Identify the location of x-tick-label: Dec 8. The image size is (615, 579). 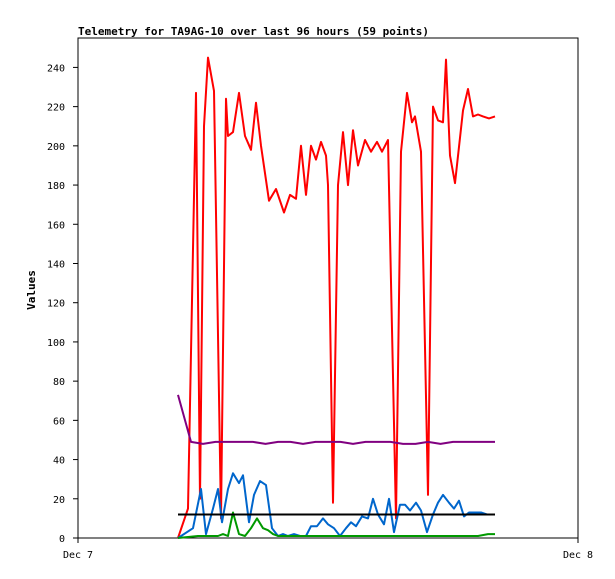
(578, 555).